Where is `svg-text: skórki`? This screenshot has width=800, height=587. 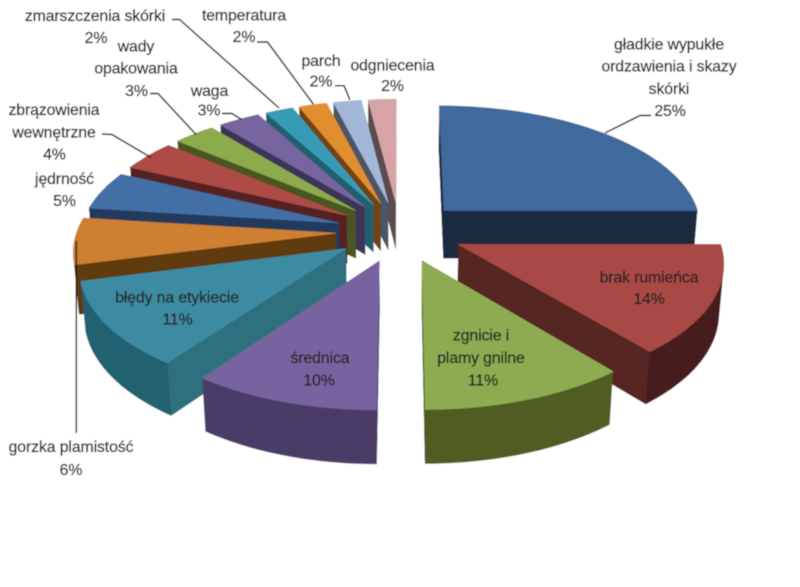 svg-text: skórki is located at coordinates (669, 89).